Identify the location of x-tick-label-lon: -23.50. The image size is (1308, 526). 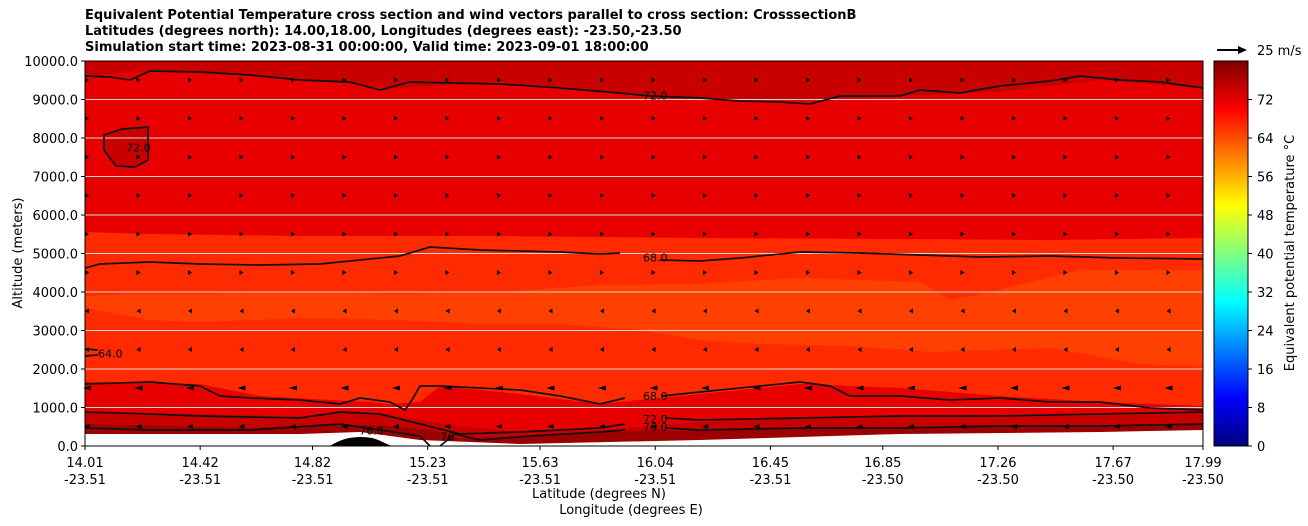
(883, 480).